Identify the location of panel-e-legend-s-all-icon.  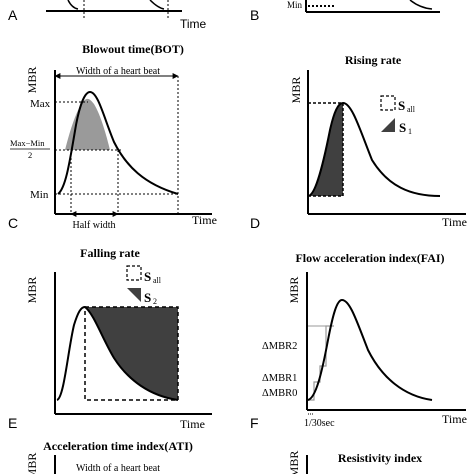
(134, 273).